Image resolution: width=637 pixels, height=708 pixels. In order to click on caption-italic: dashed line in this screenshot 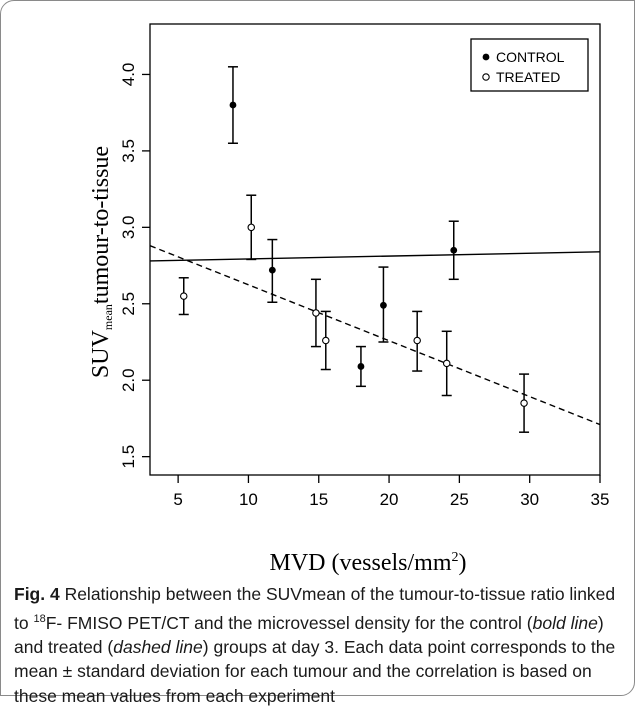, I will do `click(158, 646)`.